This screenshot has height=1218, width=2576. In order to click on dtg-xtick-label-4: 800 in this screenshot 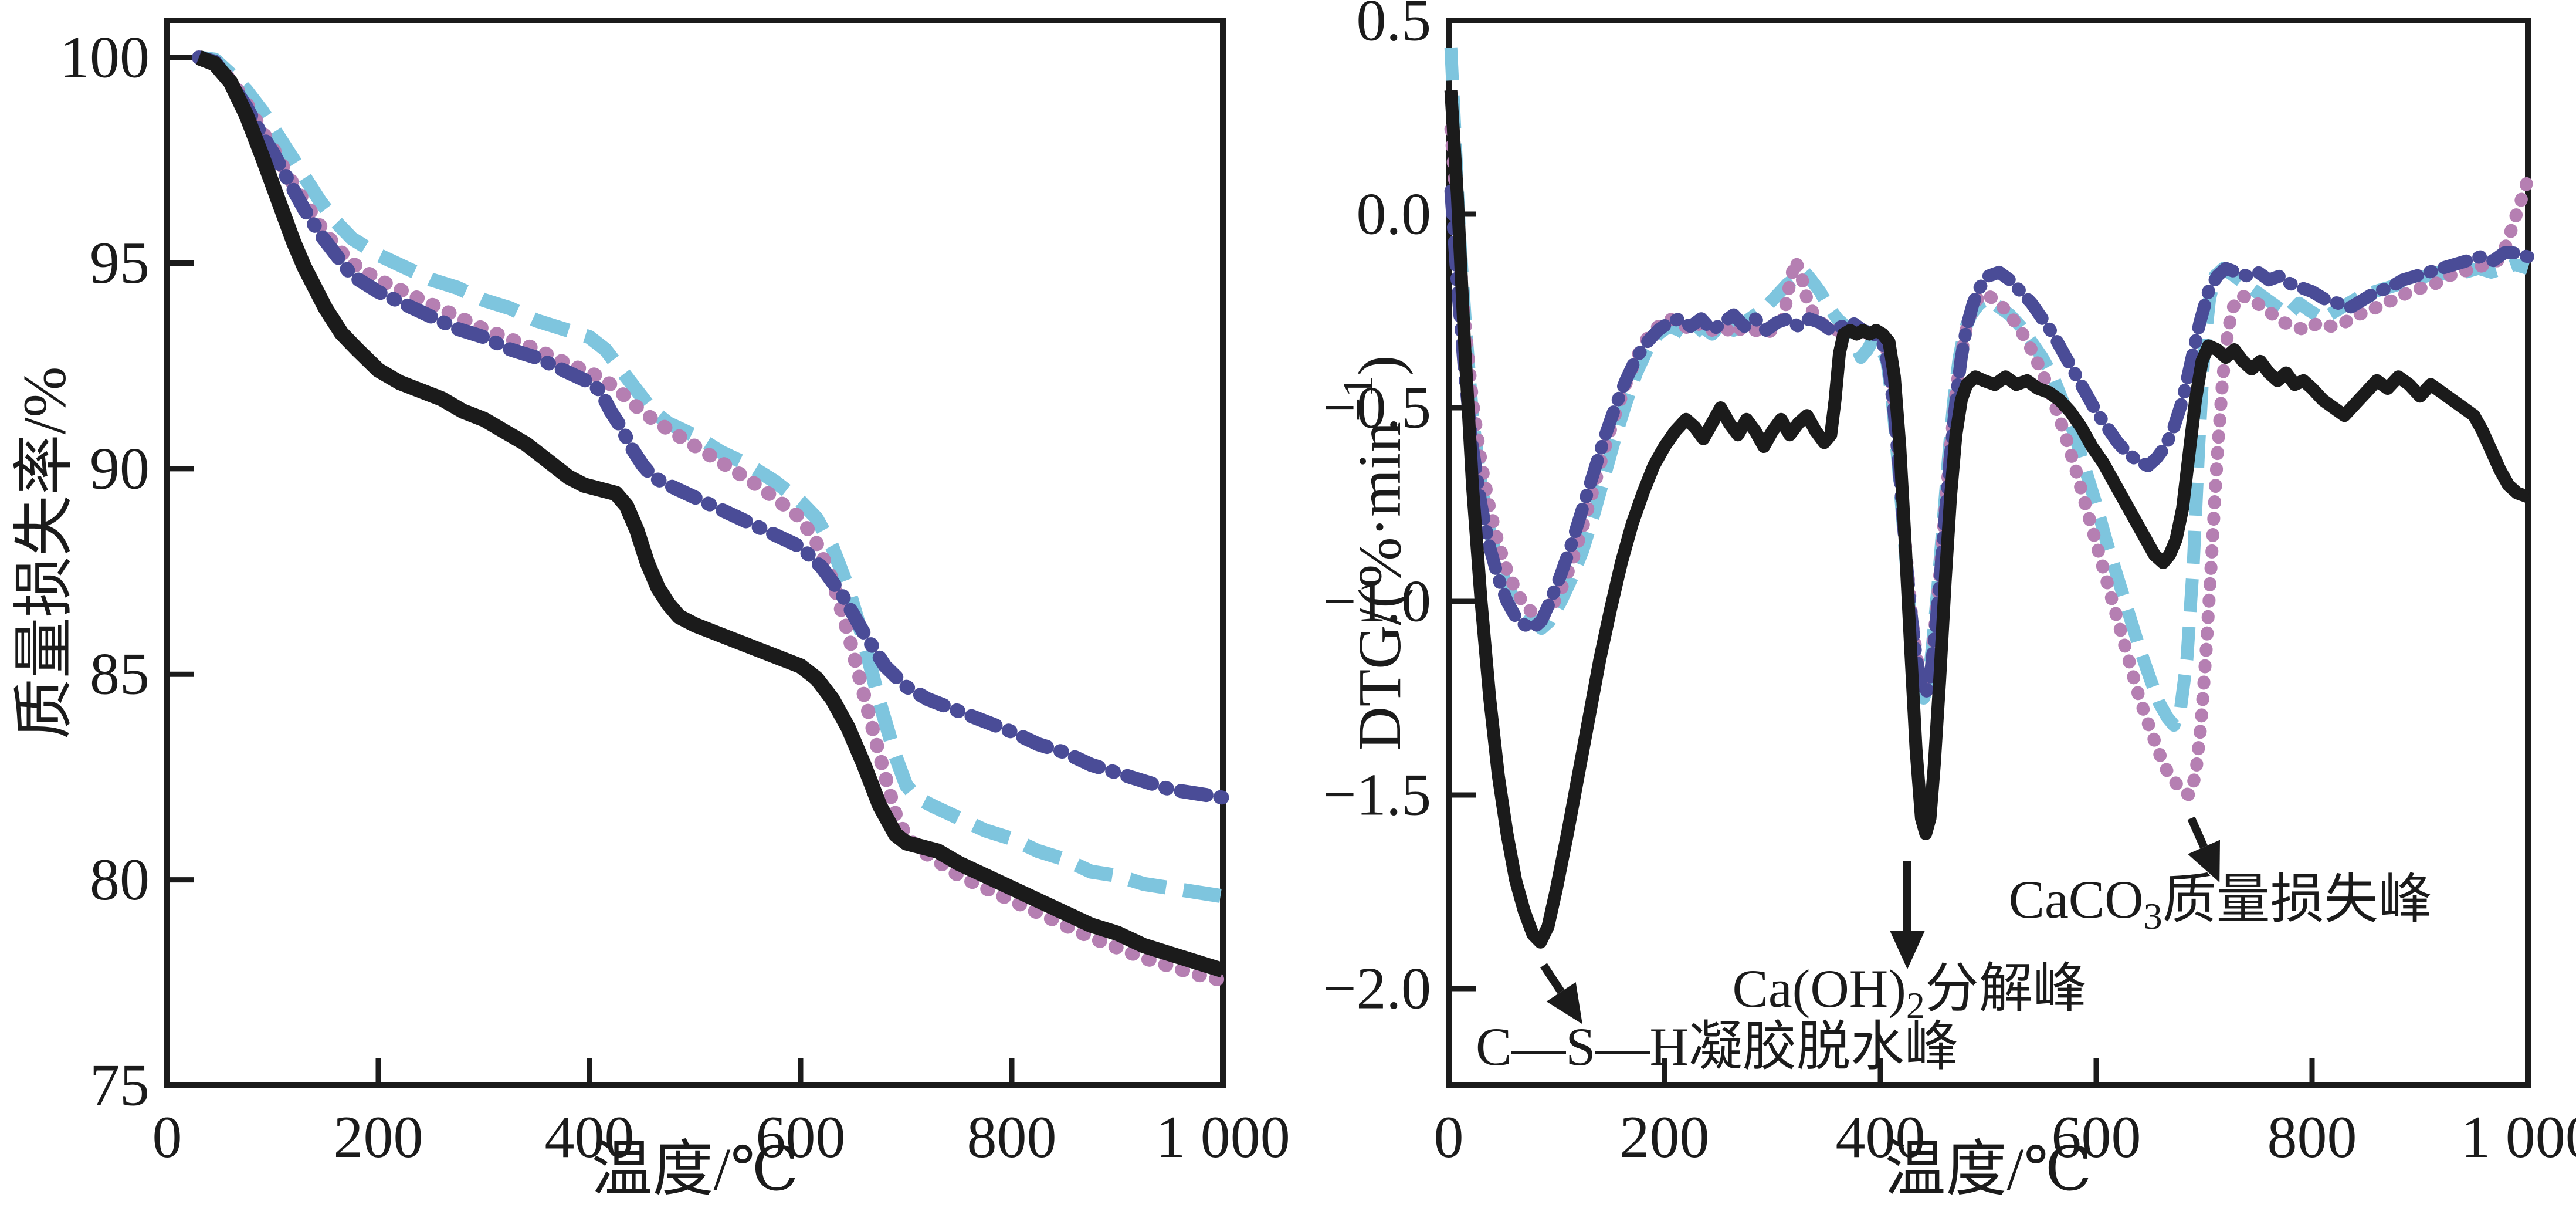, I will do `click(2312, 1137)`.